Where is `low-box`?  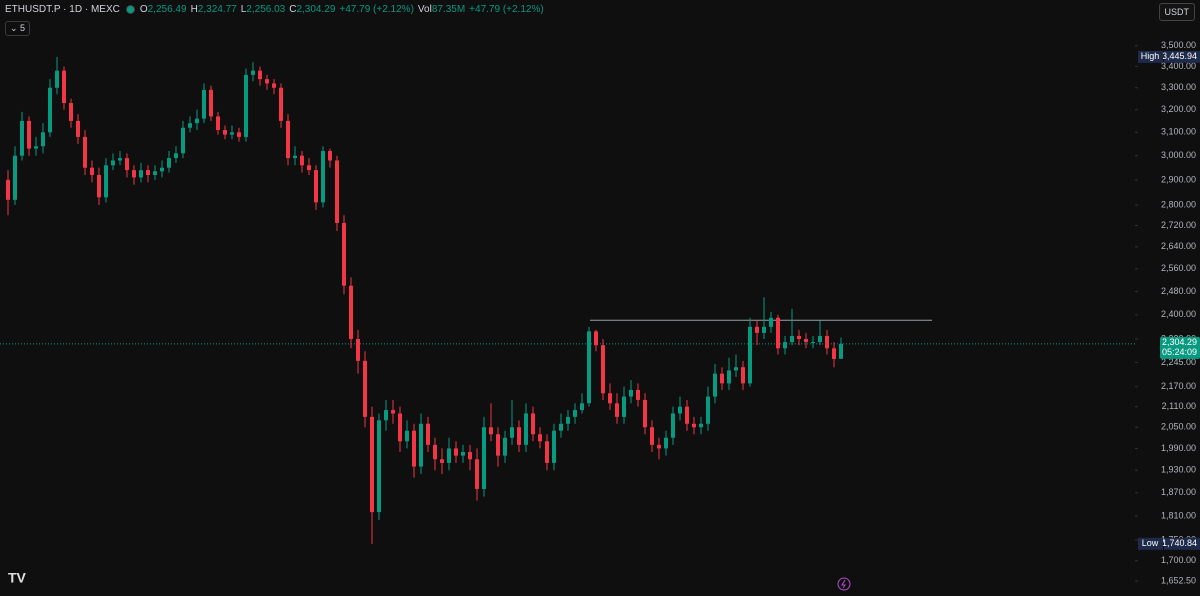 low-box is located at coordinates (1182, 543).